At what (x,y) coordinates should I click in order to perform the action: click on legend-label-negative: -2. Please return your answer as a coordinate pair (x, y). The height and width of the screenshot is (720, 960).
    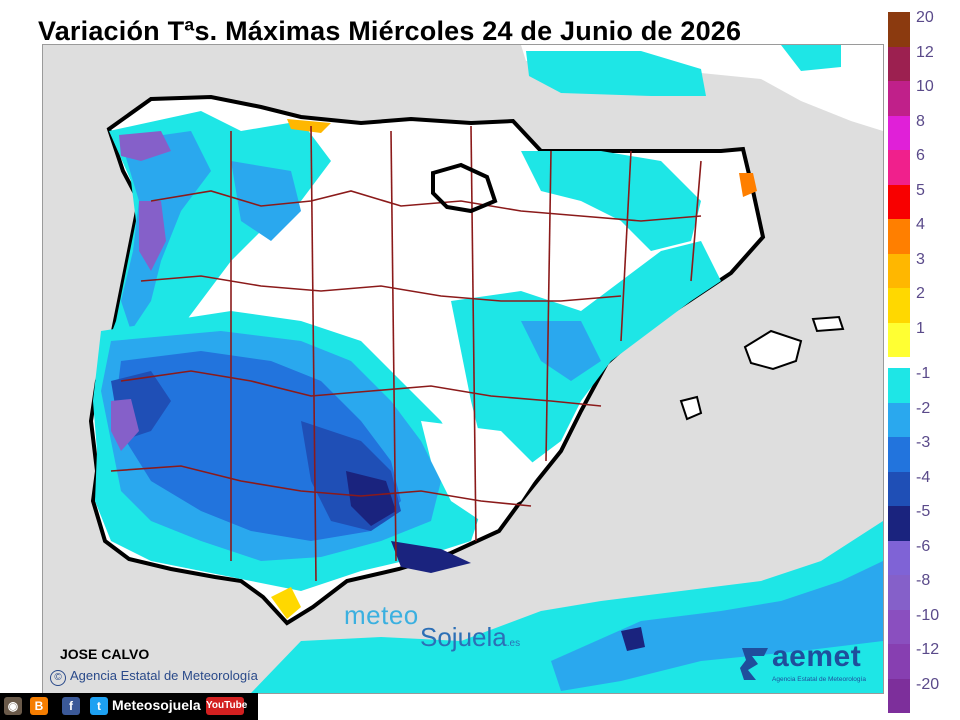
    Looking at the image, I should click on (923, 408).